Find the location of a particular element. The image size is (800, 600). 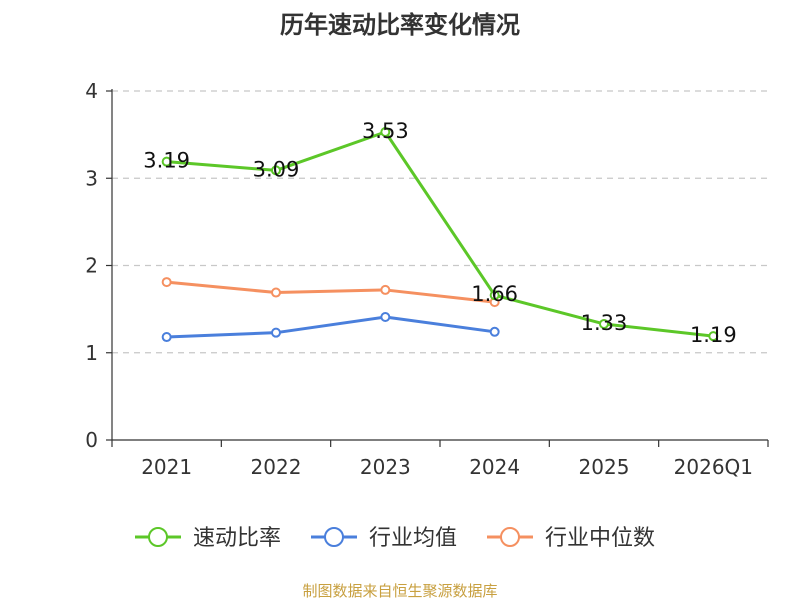

data-label: 3.53 is located at coordinates (385, 131).